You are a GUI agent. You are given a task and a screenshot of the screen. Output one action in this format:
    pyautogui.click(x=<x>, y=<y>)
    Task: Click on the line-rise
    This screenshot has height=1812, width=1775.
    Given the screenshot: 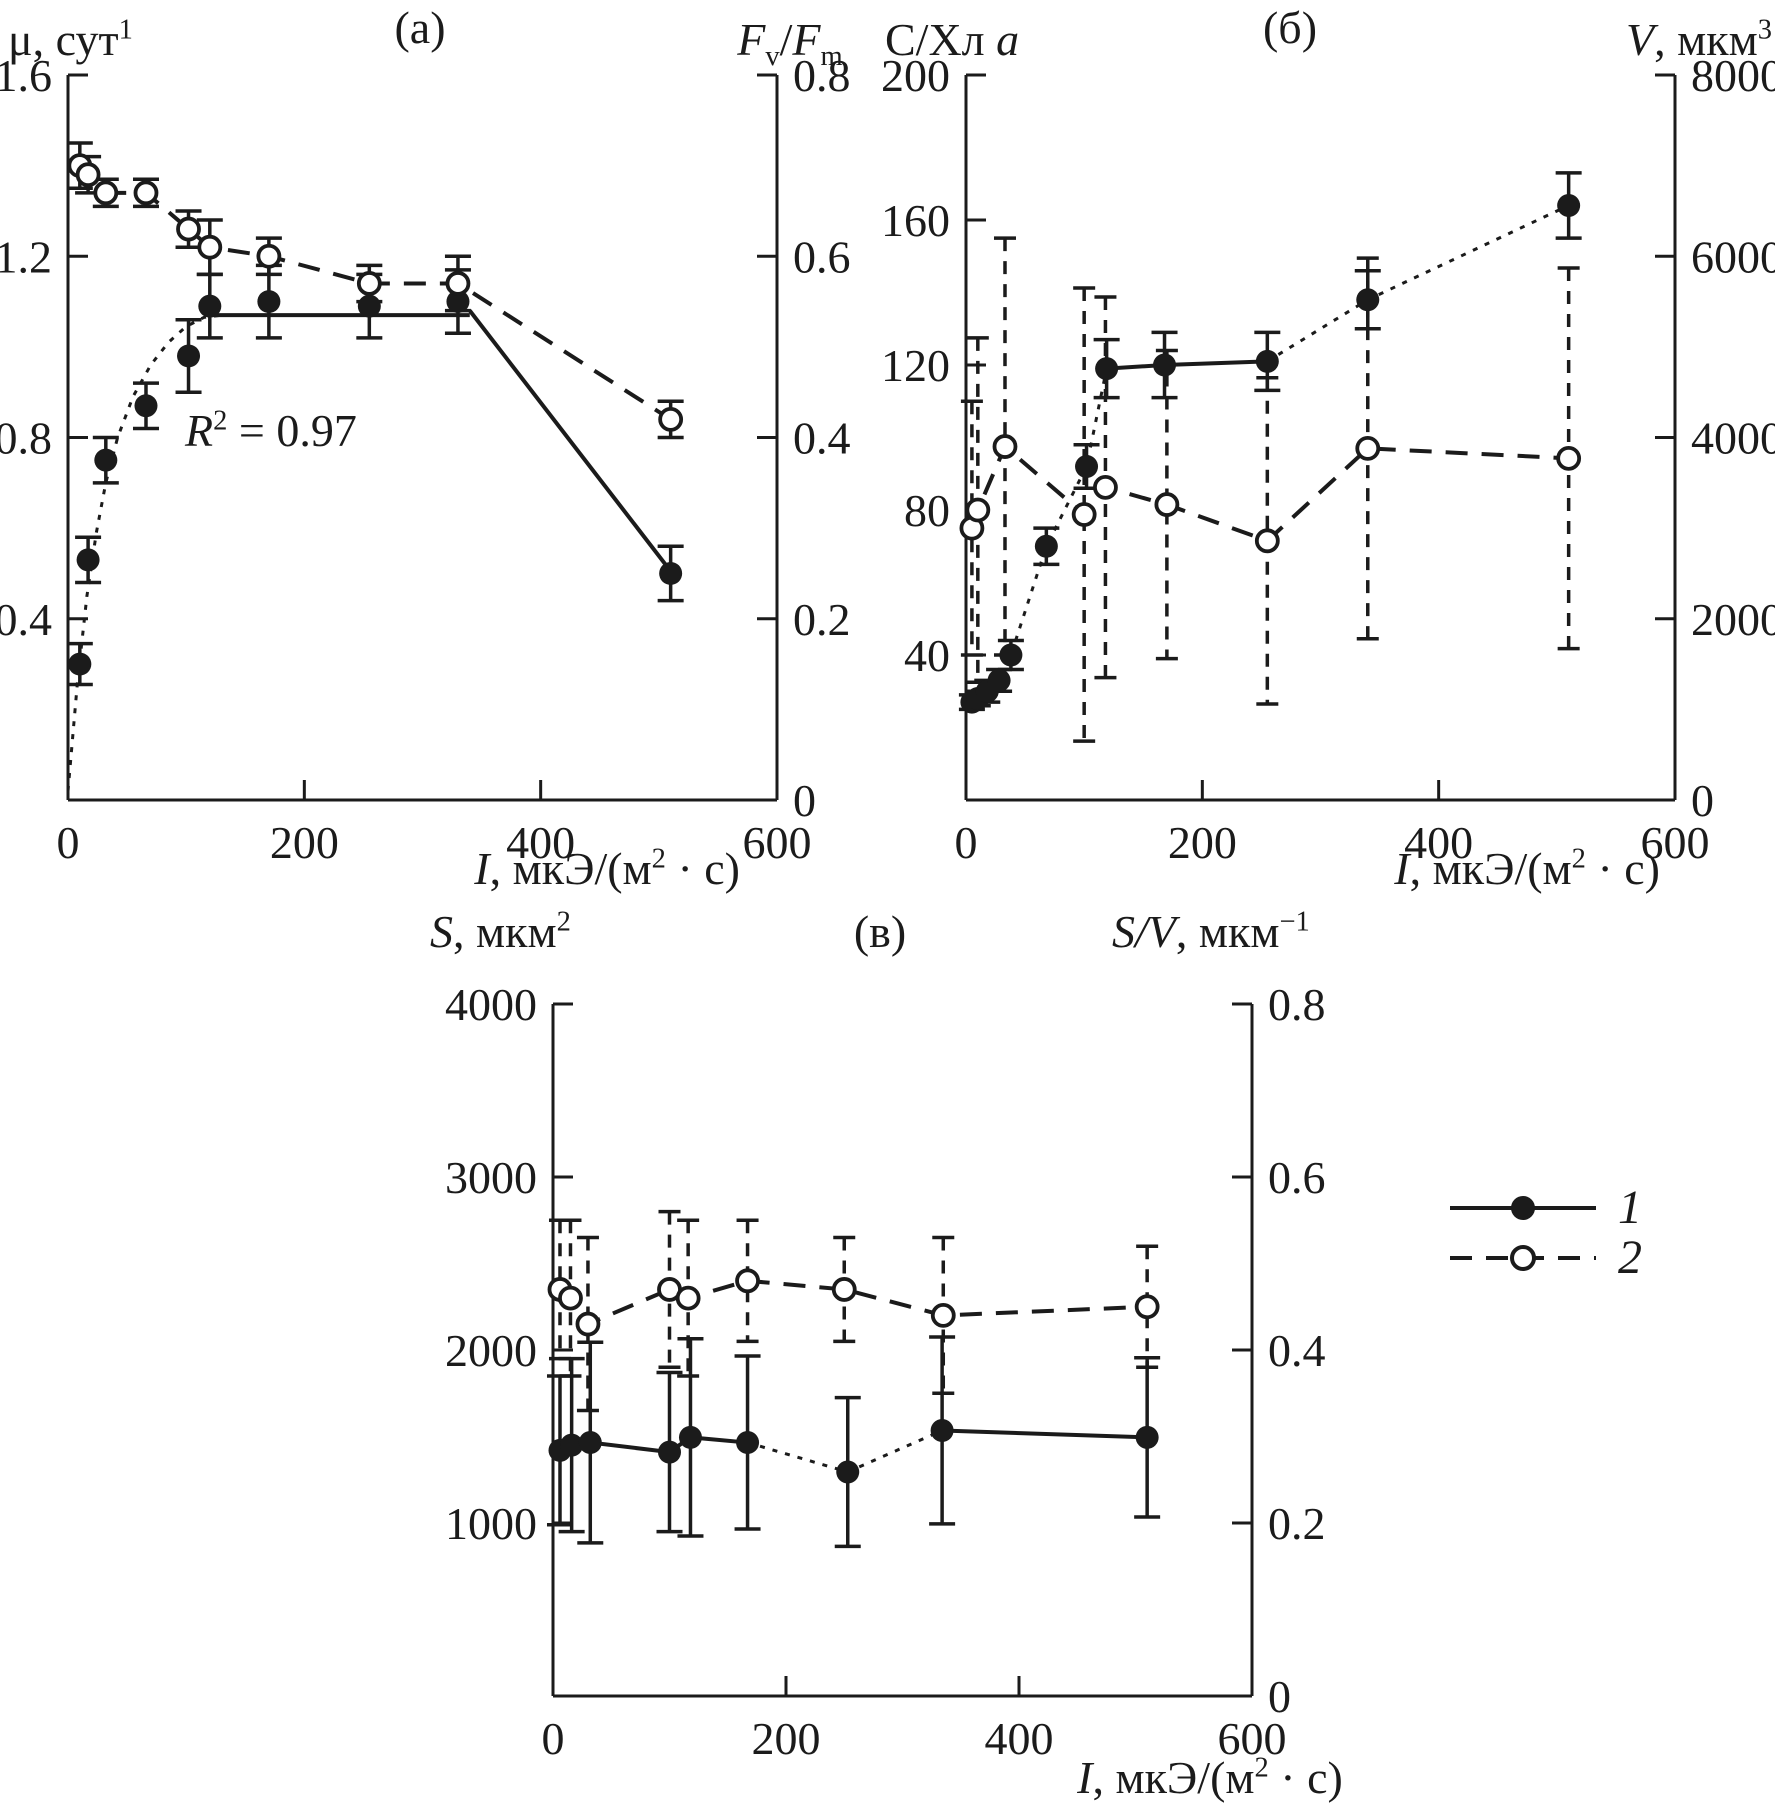 What is the action you would take?
    pyautogui.click(x=1040, y=536)
    